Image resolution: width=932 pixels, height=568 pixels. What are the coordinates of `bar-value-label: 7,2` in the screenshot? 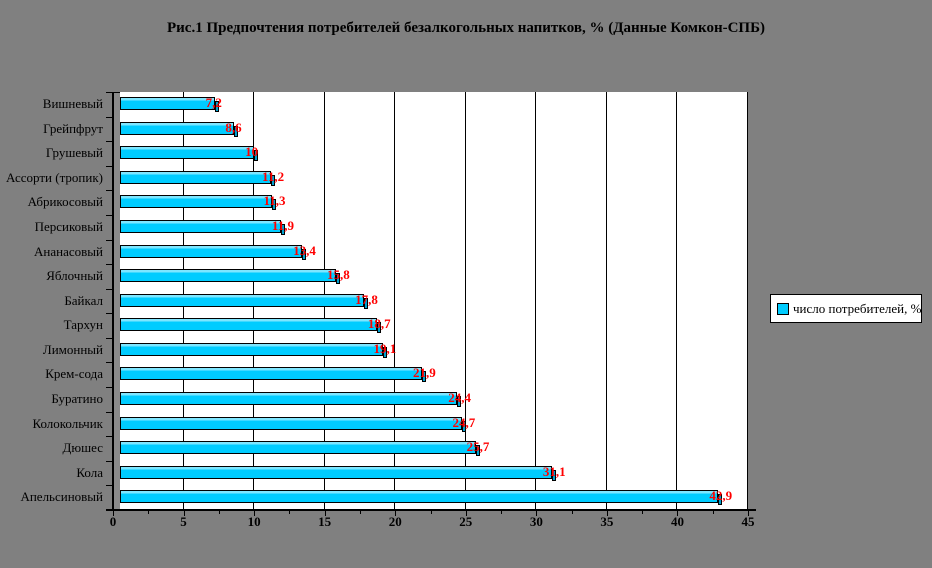 It's located at (213, 102).